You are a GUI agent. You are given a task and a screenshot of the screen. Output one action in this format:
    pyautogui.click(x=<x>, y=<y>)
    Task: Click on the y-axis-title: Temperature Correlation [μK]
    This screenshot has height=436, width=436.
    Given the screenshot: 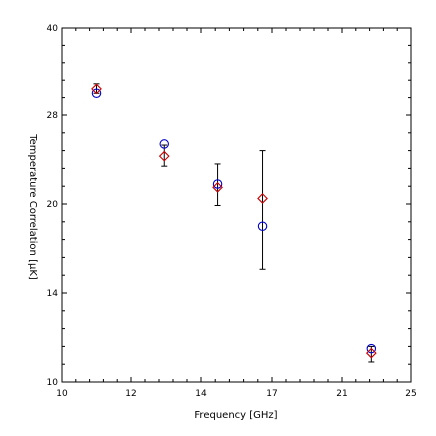 What is the action you would take?
    pyautogui.click(x=32, y=206)
    